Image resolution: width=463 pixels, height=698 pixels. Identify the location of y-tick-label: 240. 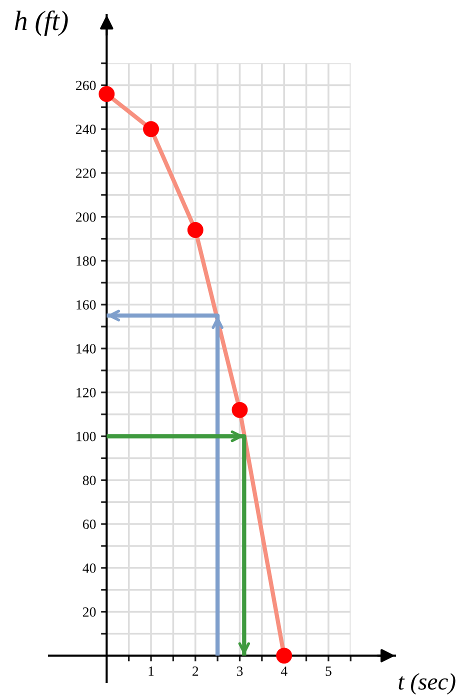
(86, 129).